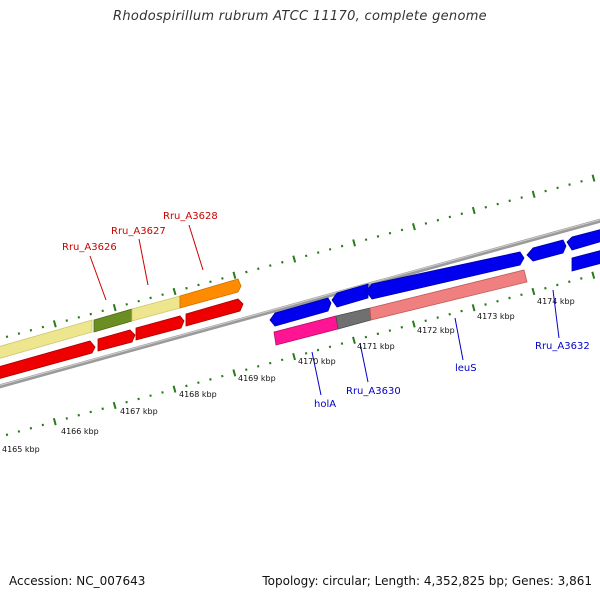  What do you see at coordinates (190, 216) in the screenshot?
I see `gene-label-rru-a3628: Rru_A3628` at bounding box center [190, 216].